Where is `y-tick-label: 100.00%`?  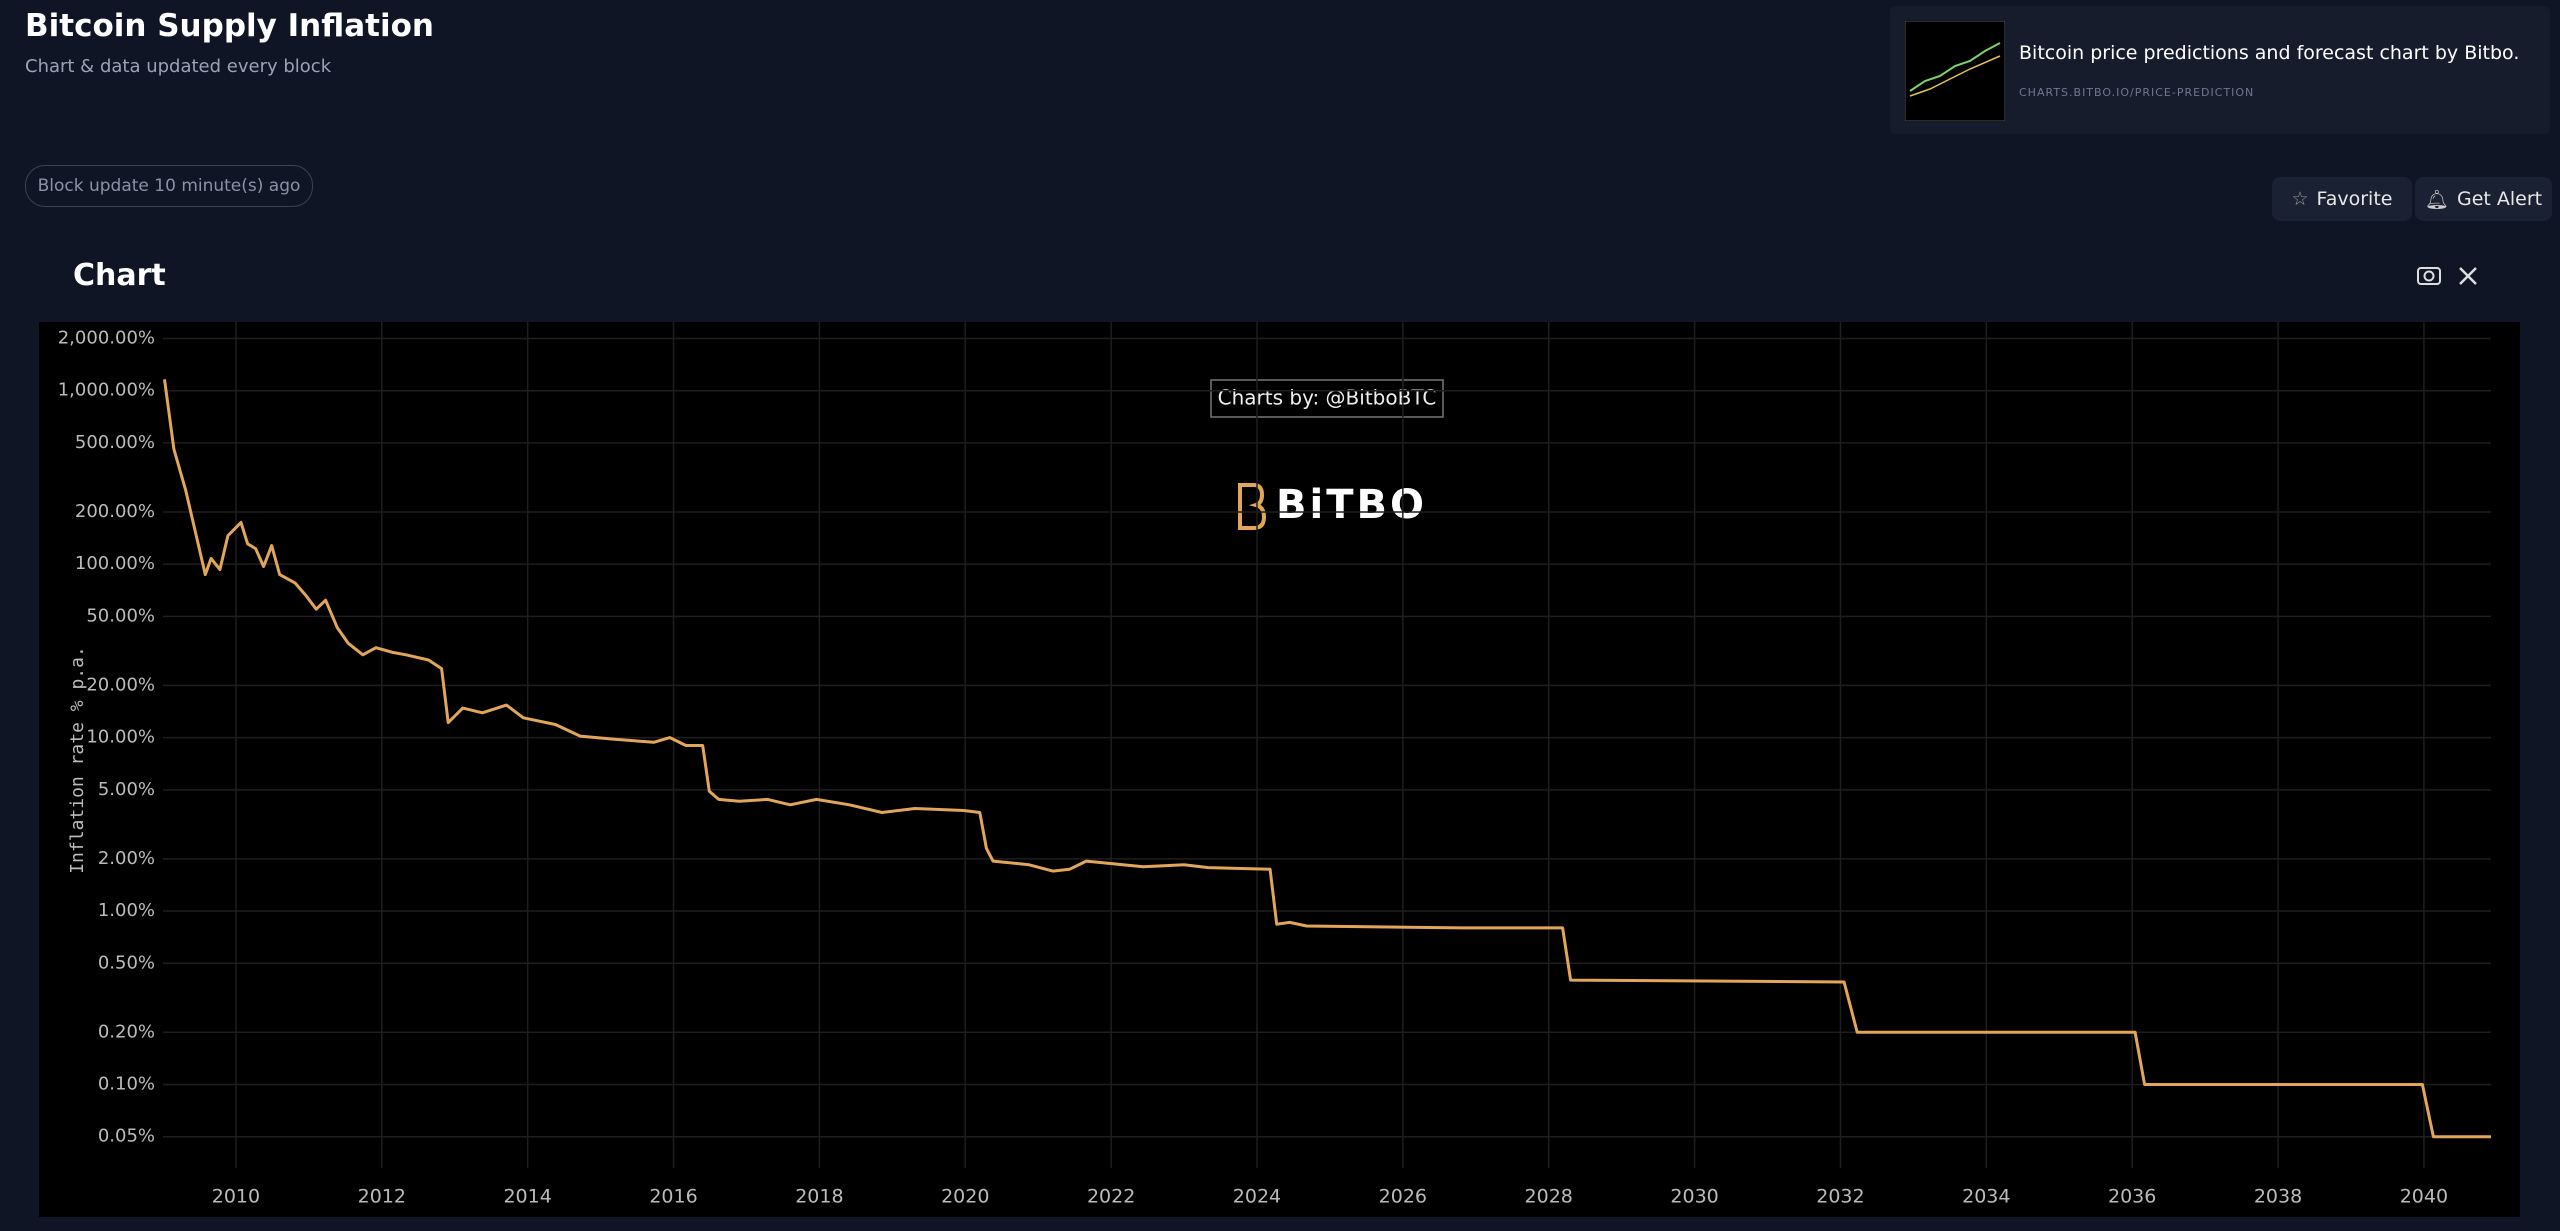 y-tick-label: 100.00% is located at coordinates (115, 563).